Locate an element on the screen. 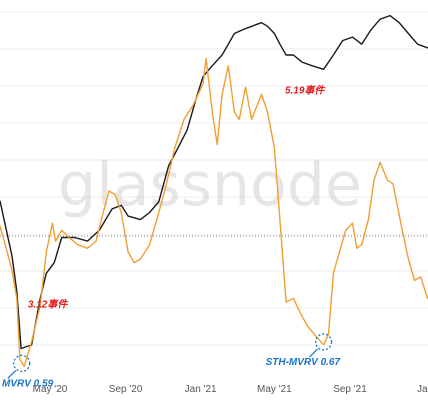 Image resolution: width=428 pixels, height=400 pixels. x-tick-label: May '21 is located at coordinates (274, 389).